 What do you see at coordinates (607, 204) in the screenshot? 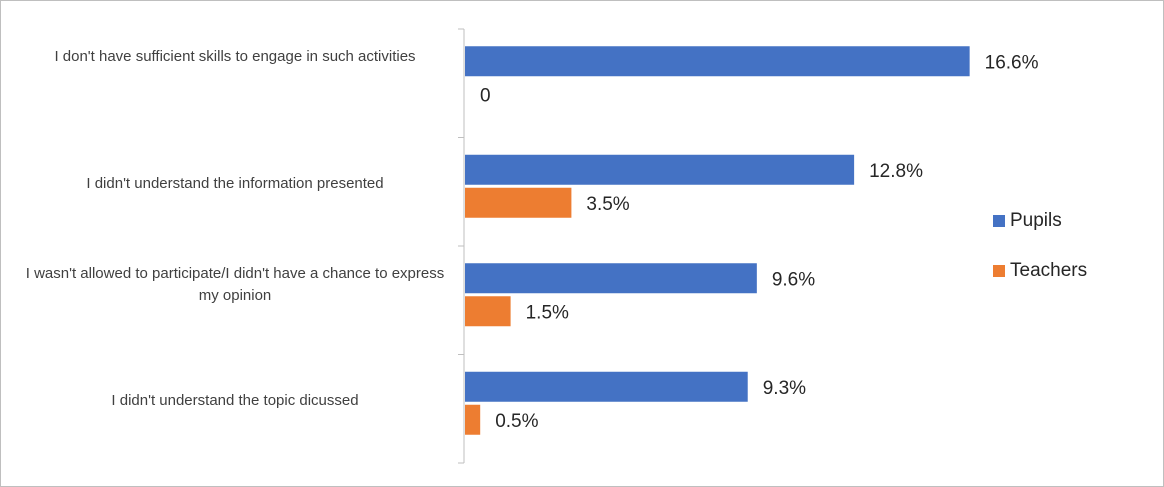
I see `data-label: 3.5%` at bounding box center [607, 204].